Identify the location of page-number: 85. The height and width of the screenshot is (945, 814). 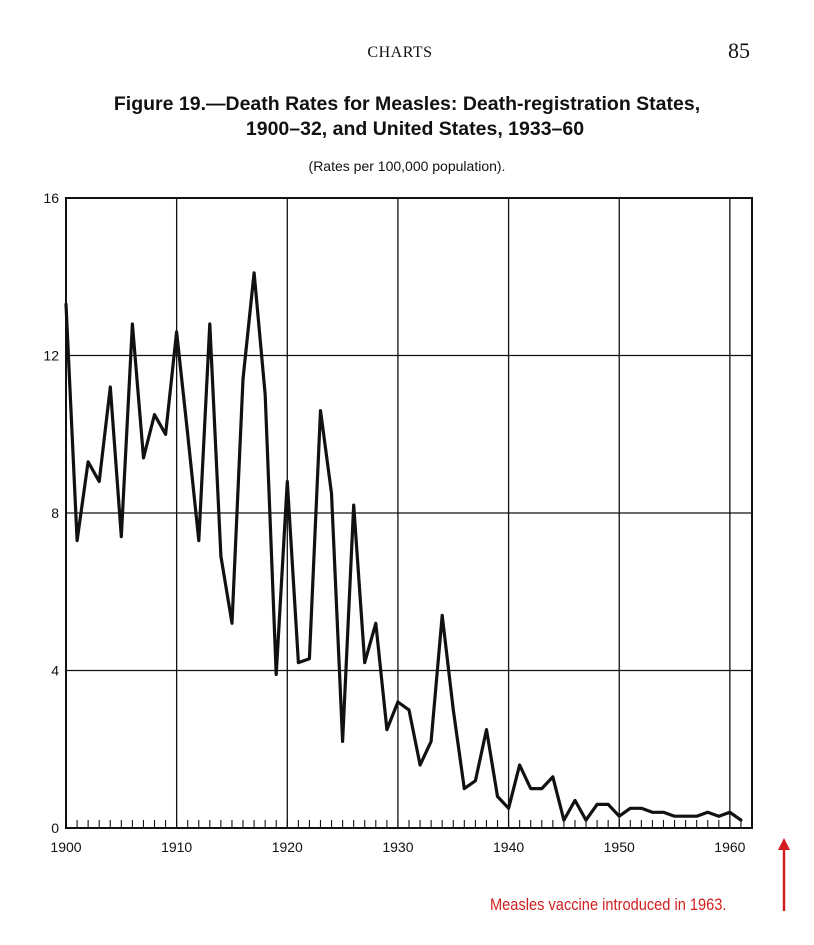
(739, 50).